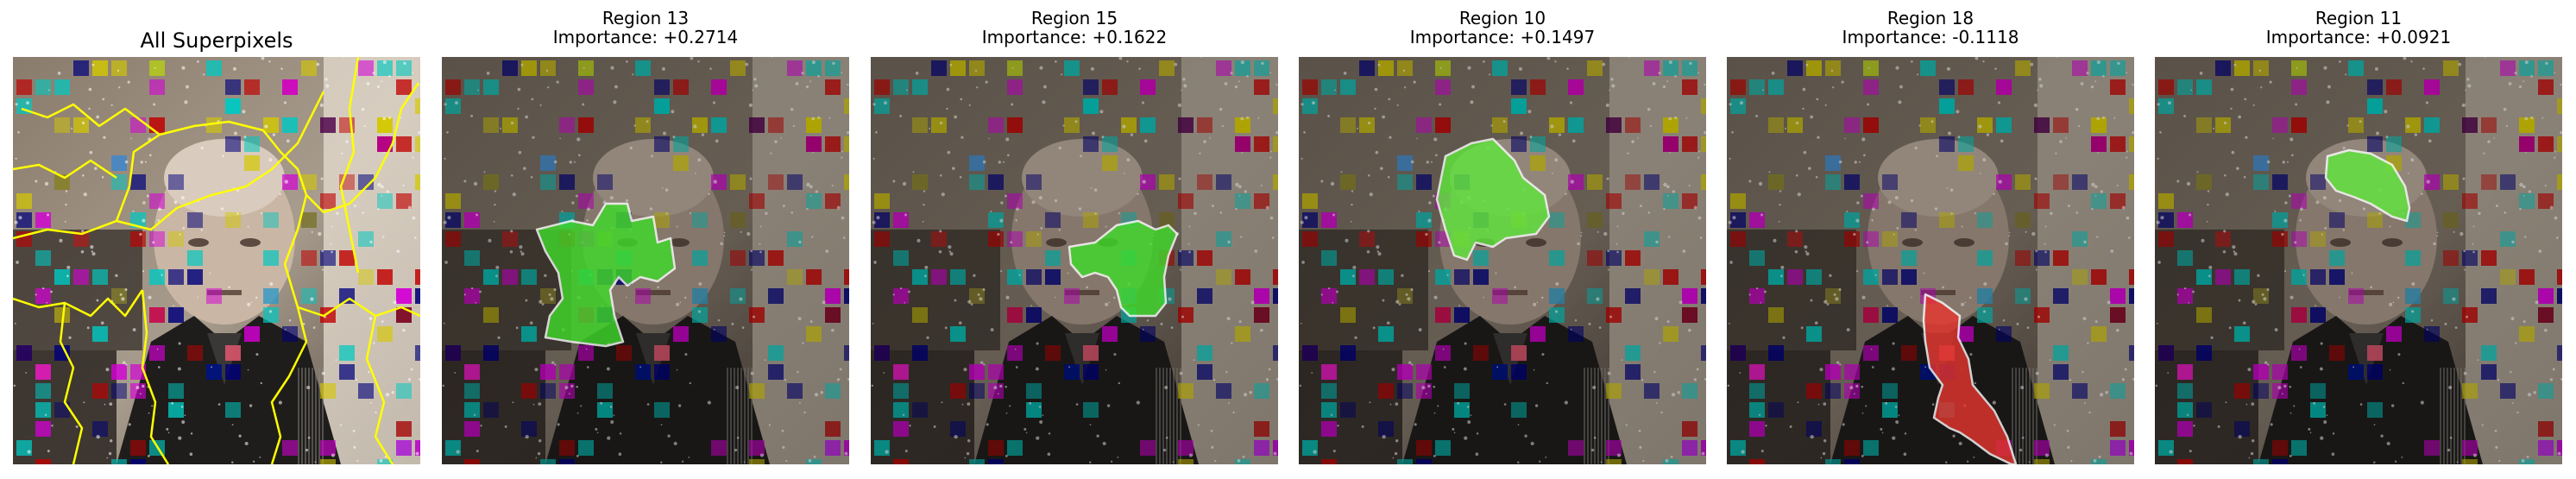 This screenshot has width=2576, height=479. I want to click on importance-label: Importance: +0.1622, so click(1074, 37).